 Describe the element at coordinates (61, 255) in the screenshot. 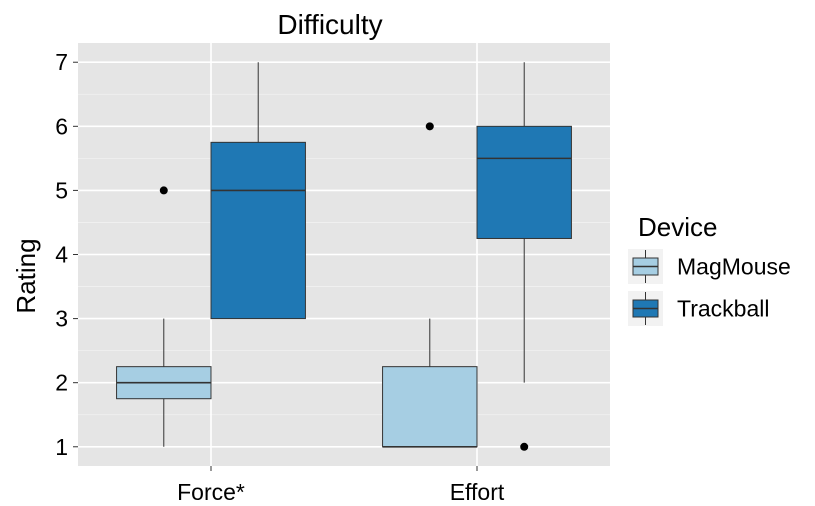

I see `y-tick-label: 4` at that location.